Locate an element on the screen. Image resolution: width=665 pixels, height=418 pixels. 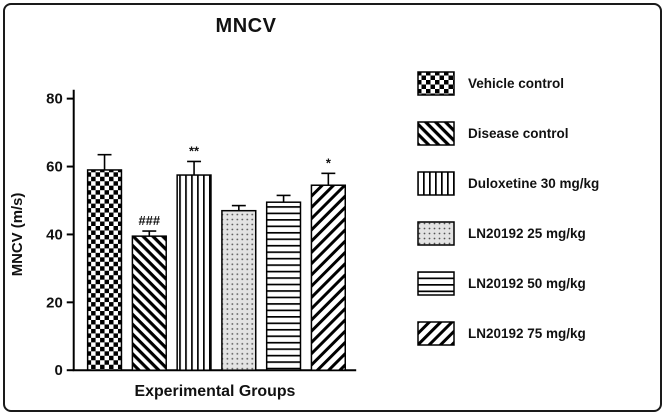
legend-label: LN20192 25 mg/kg is located at coordinates (527, 233).